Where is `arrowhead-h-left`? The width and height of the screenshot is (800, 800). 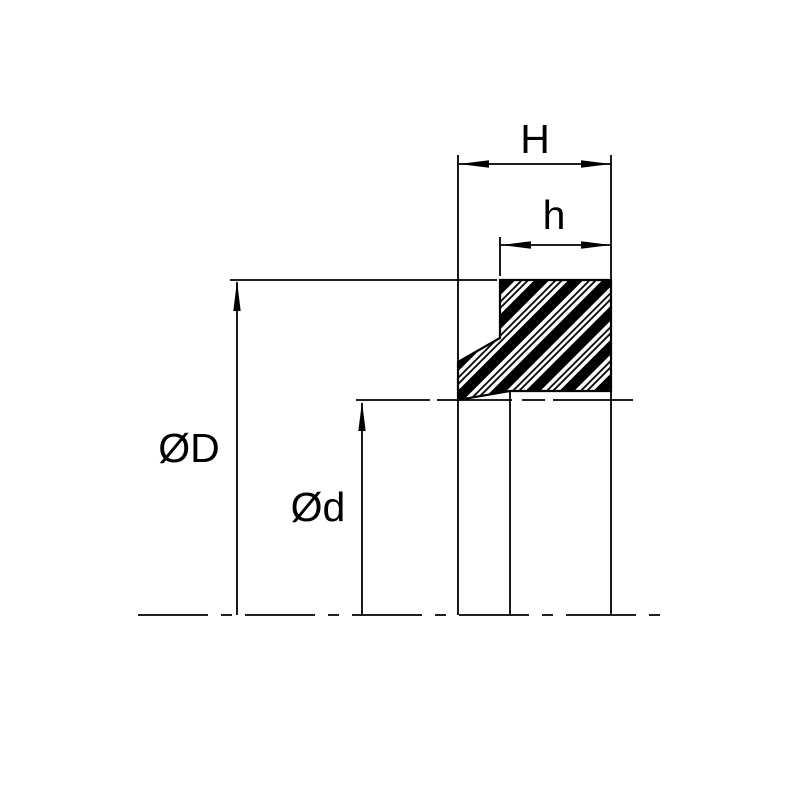
arrowhead-h-left is located at coordinates (516, 245).